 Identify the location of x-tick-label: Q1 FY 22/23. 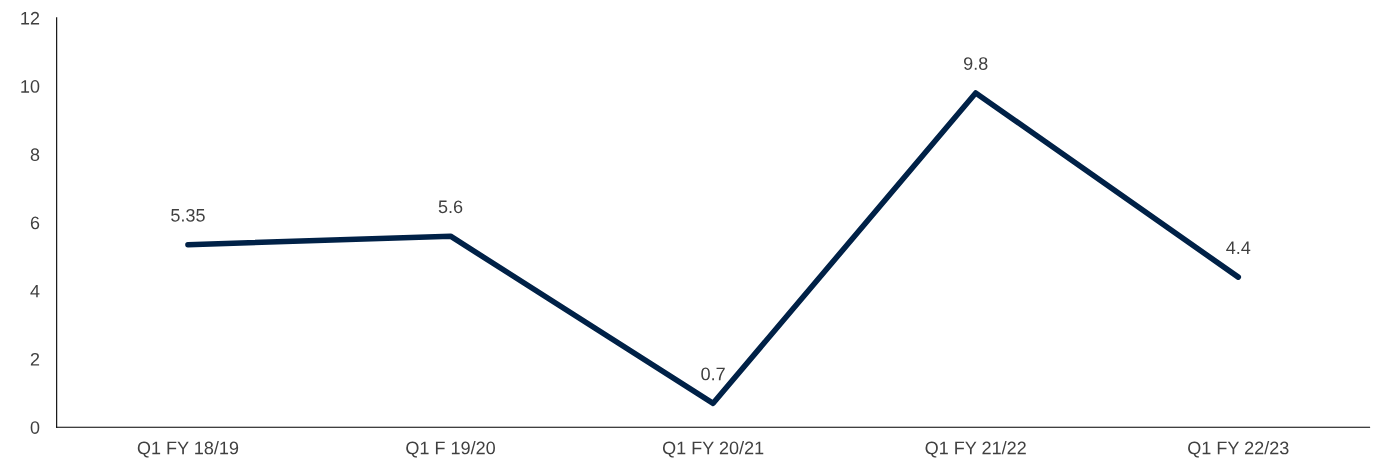
(1238, 449).